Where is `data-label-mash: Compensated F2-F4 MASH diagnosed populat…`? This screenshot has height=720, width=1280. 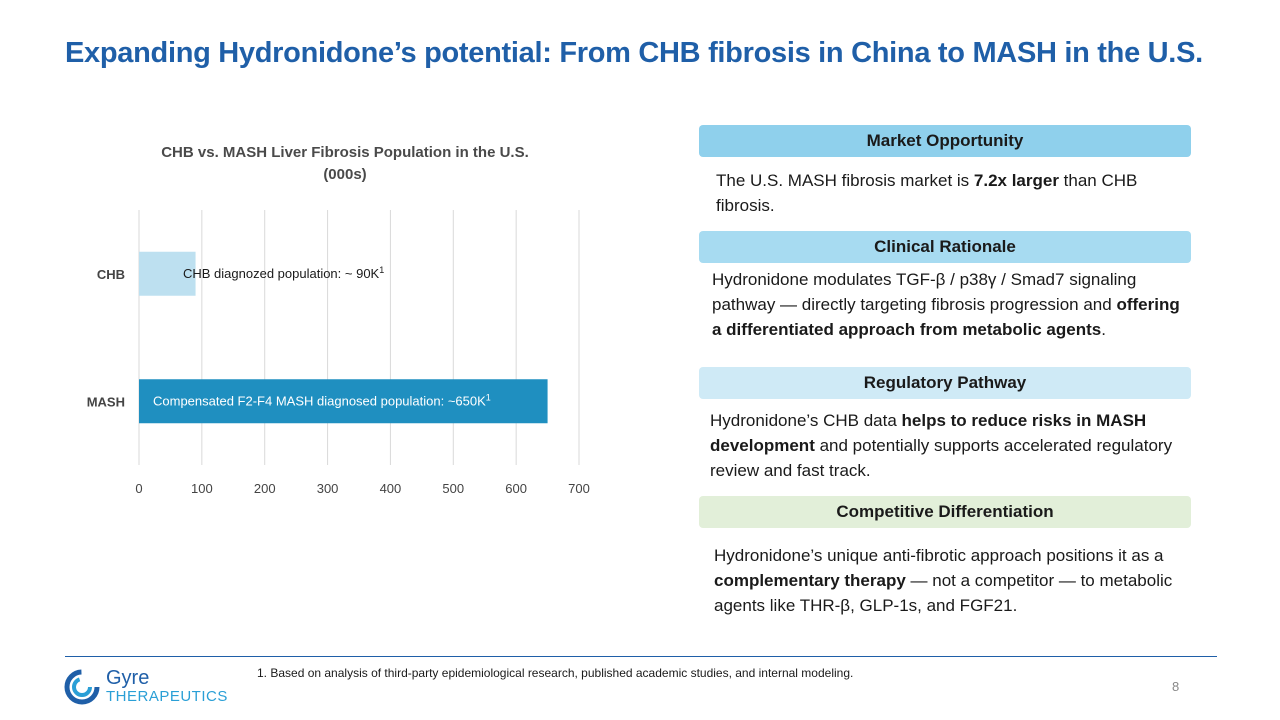 data-label-mash: Compensated F2-F4 MASH diagnosed populat… is located at coordinates (322, 400).